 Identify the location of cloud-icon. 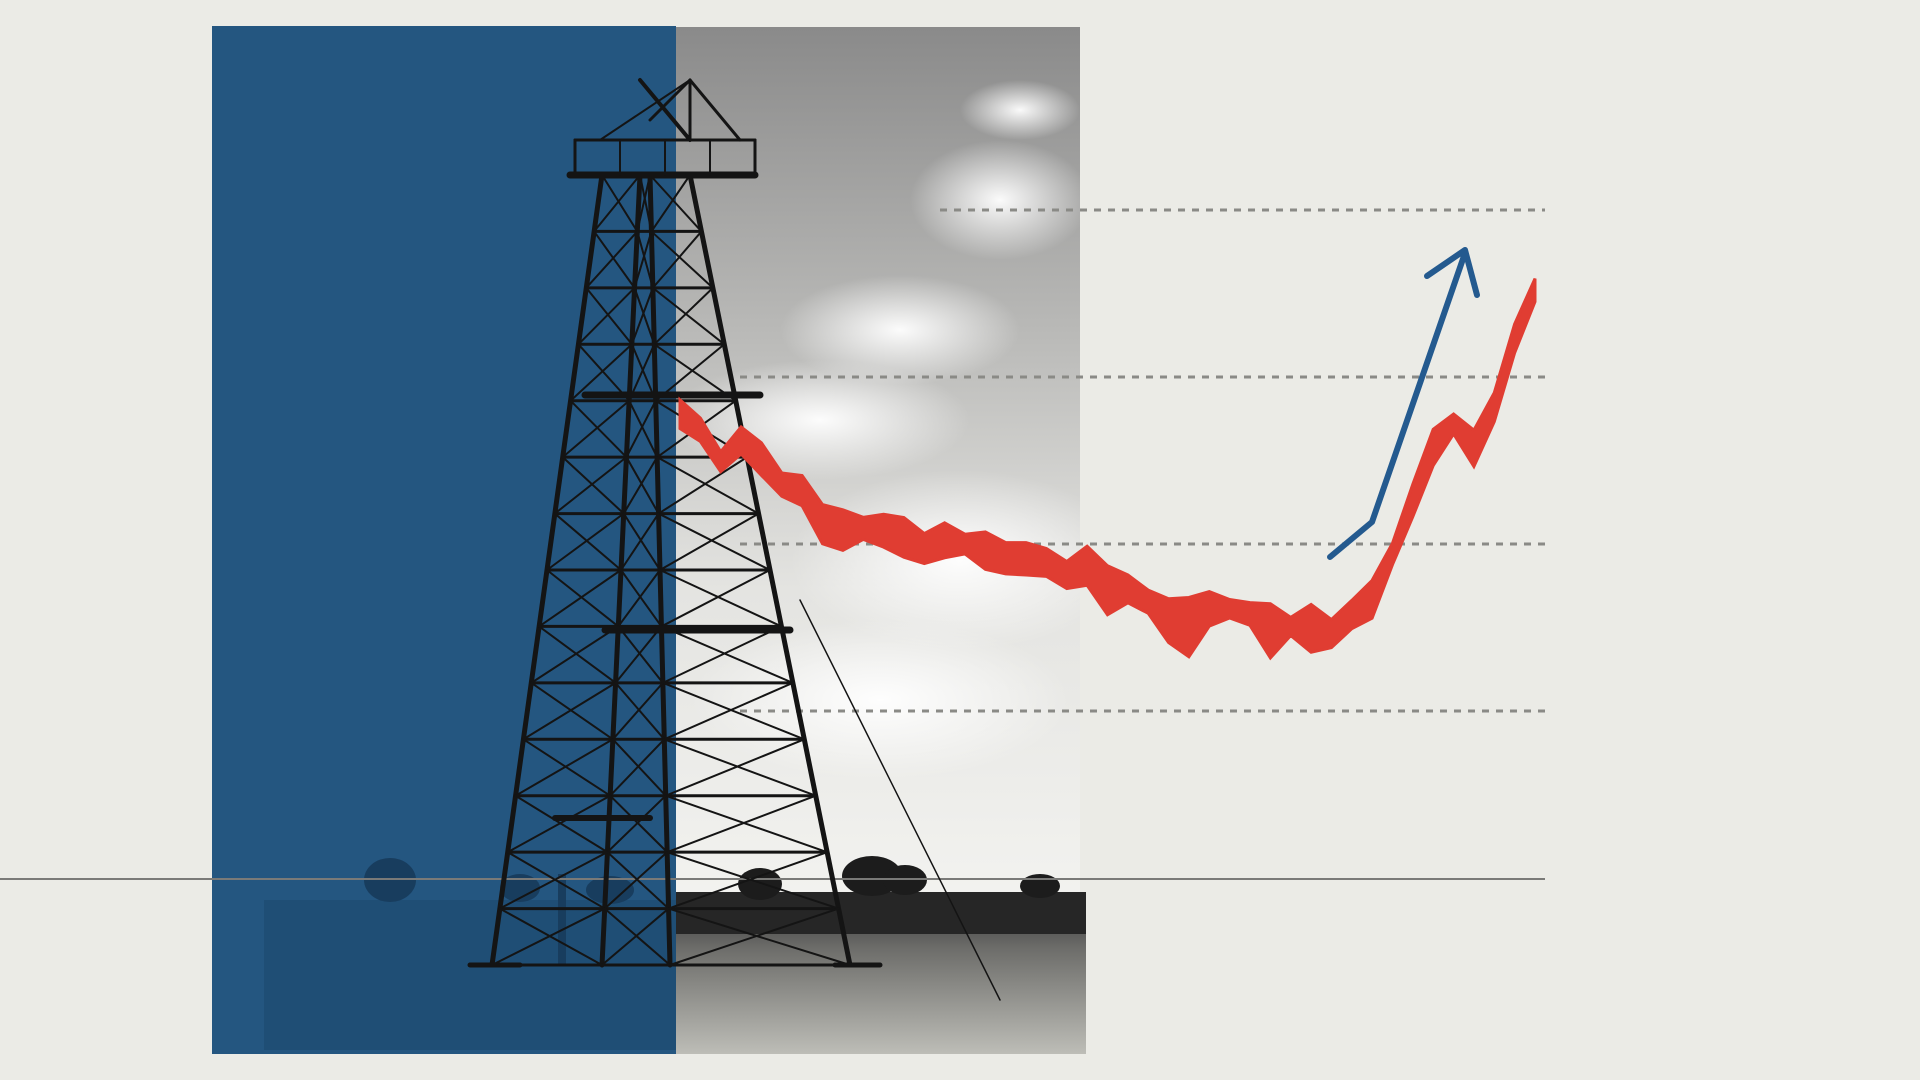
(878, 430).